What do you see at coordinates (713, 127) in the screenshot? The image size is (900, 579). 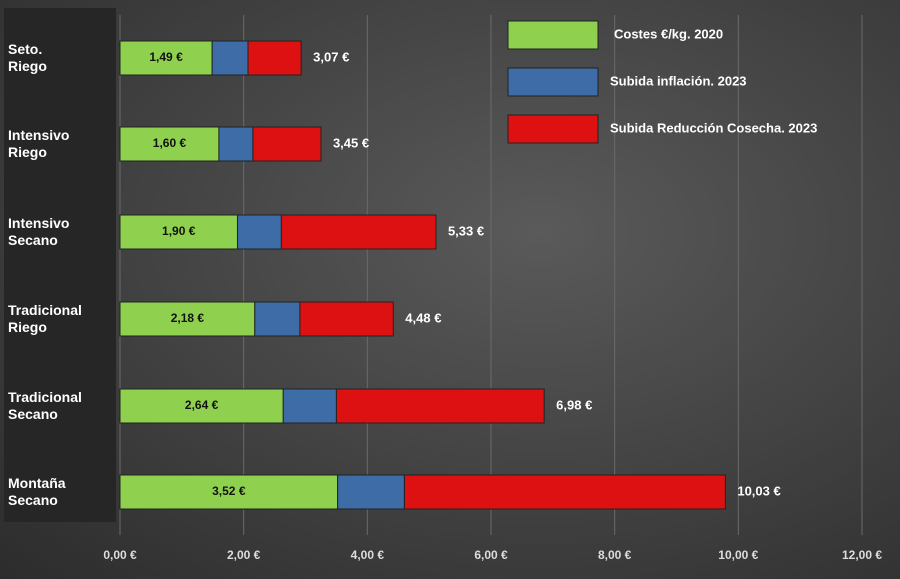 I see `legend-label: Subida Reducción Cosecha. 2023` at bounding box center [713, 127].